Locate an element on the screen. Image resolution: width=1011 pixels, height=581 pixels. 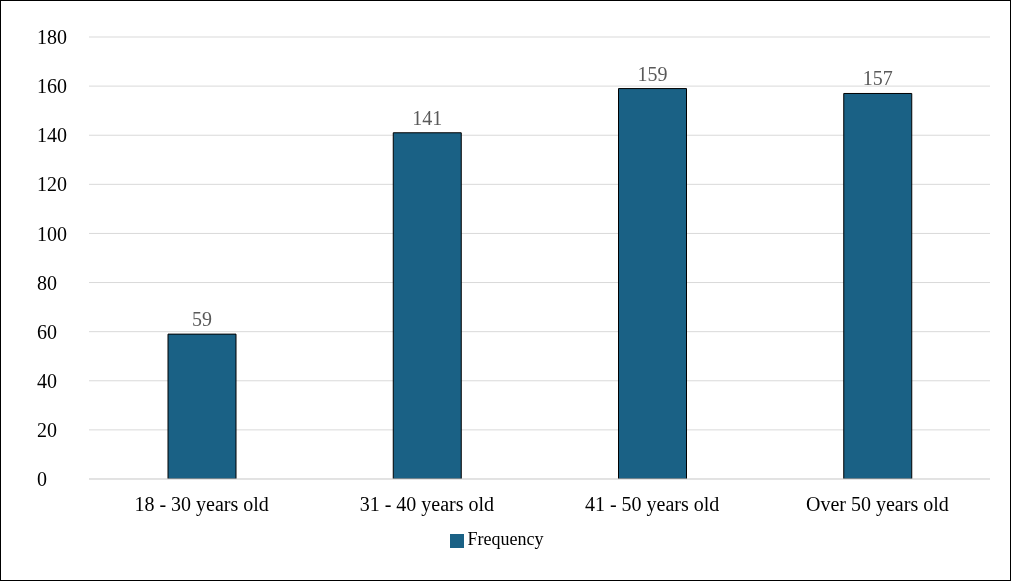
y-tick-label: 140 is located at coordinates (52, 135).